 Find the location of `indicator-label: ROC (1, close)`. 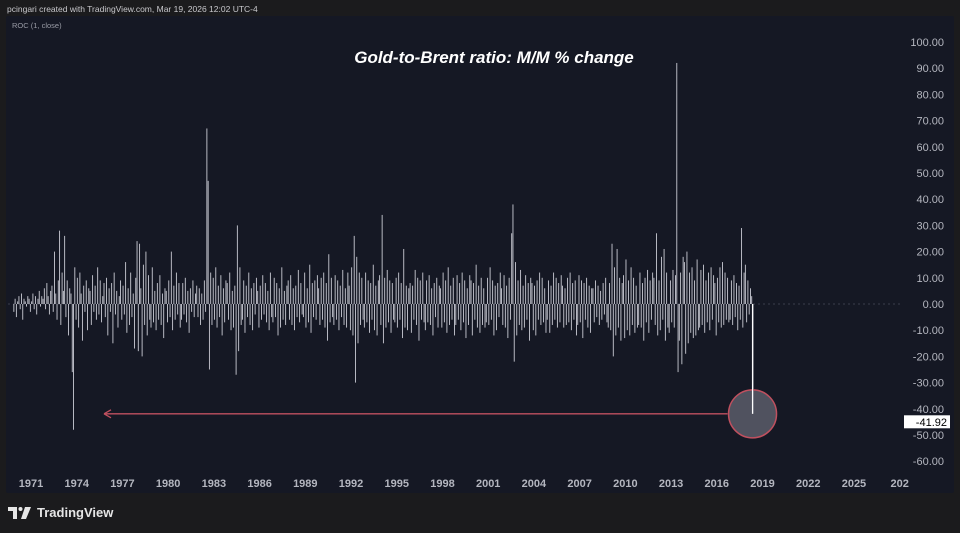

indicator-label: ROC (1, close) is located at coordinates (37, 25).